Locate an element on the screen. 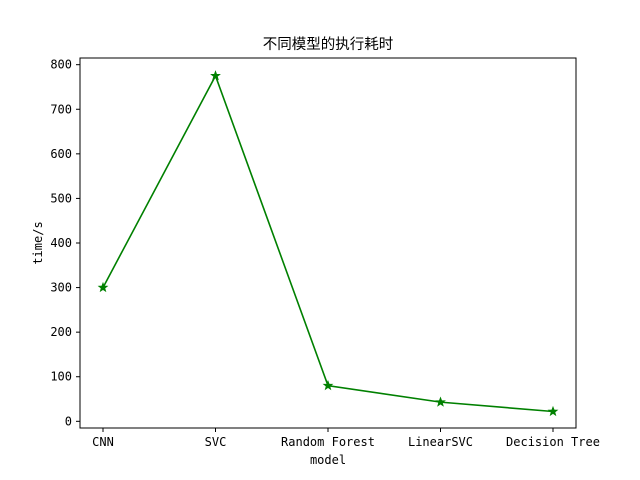 This screenshot has width=640, height=480. y-tick-label: 300 is located at coordinates (61, 288).